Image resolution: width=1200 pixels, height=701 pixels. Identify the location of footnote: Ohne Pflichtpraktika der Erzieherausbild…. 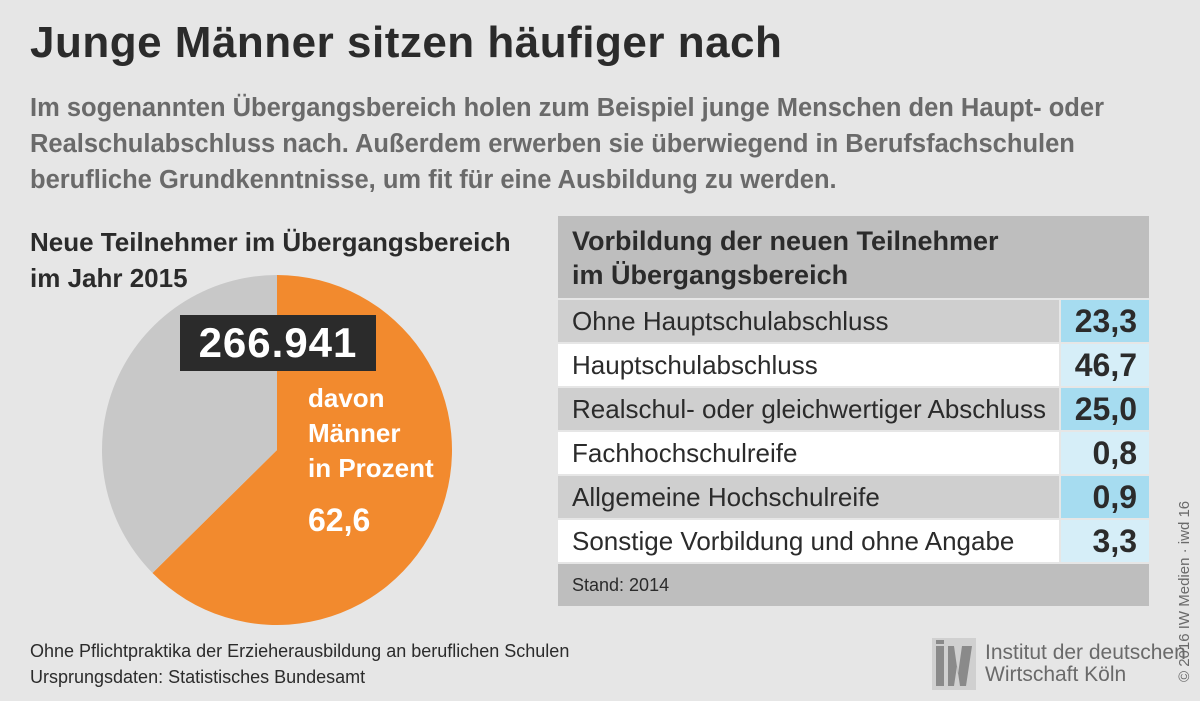
(299, 664).